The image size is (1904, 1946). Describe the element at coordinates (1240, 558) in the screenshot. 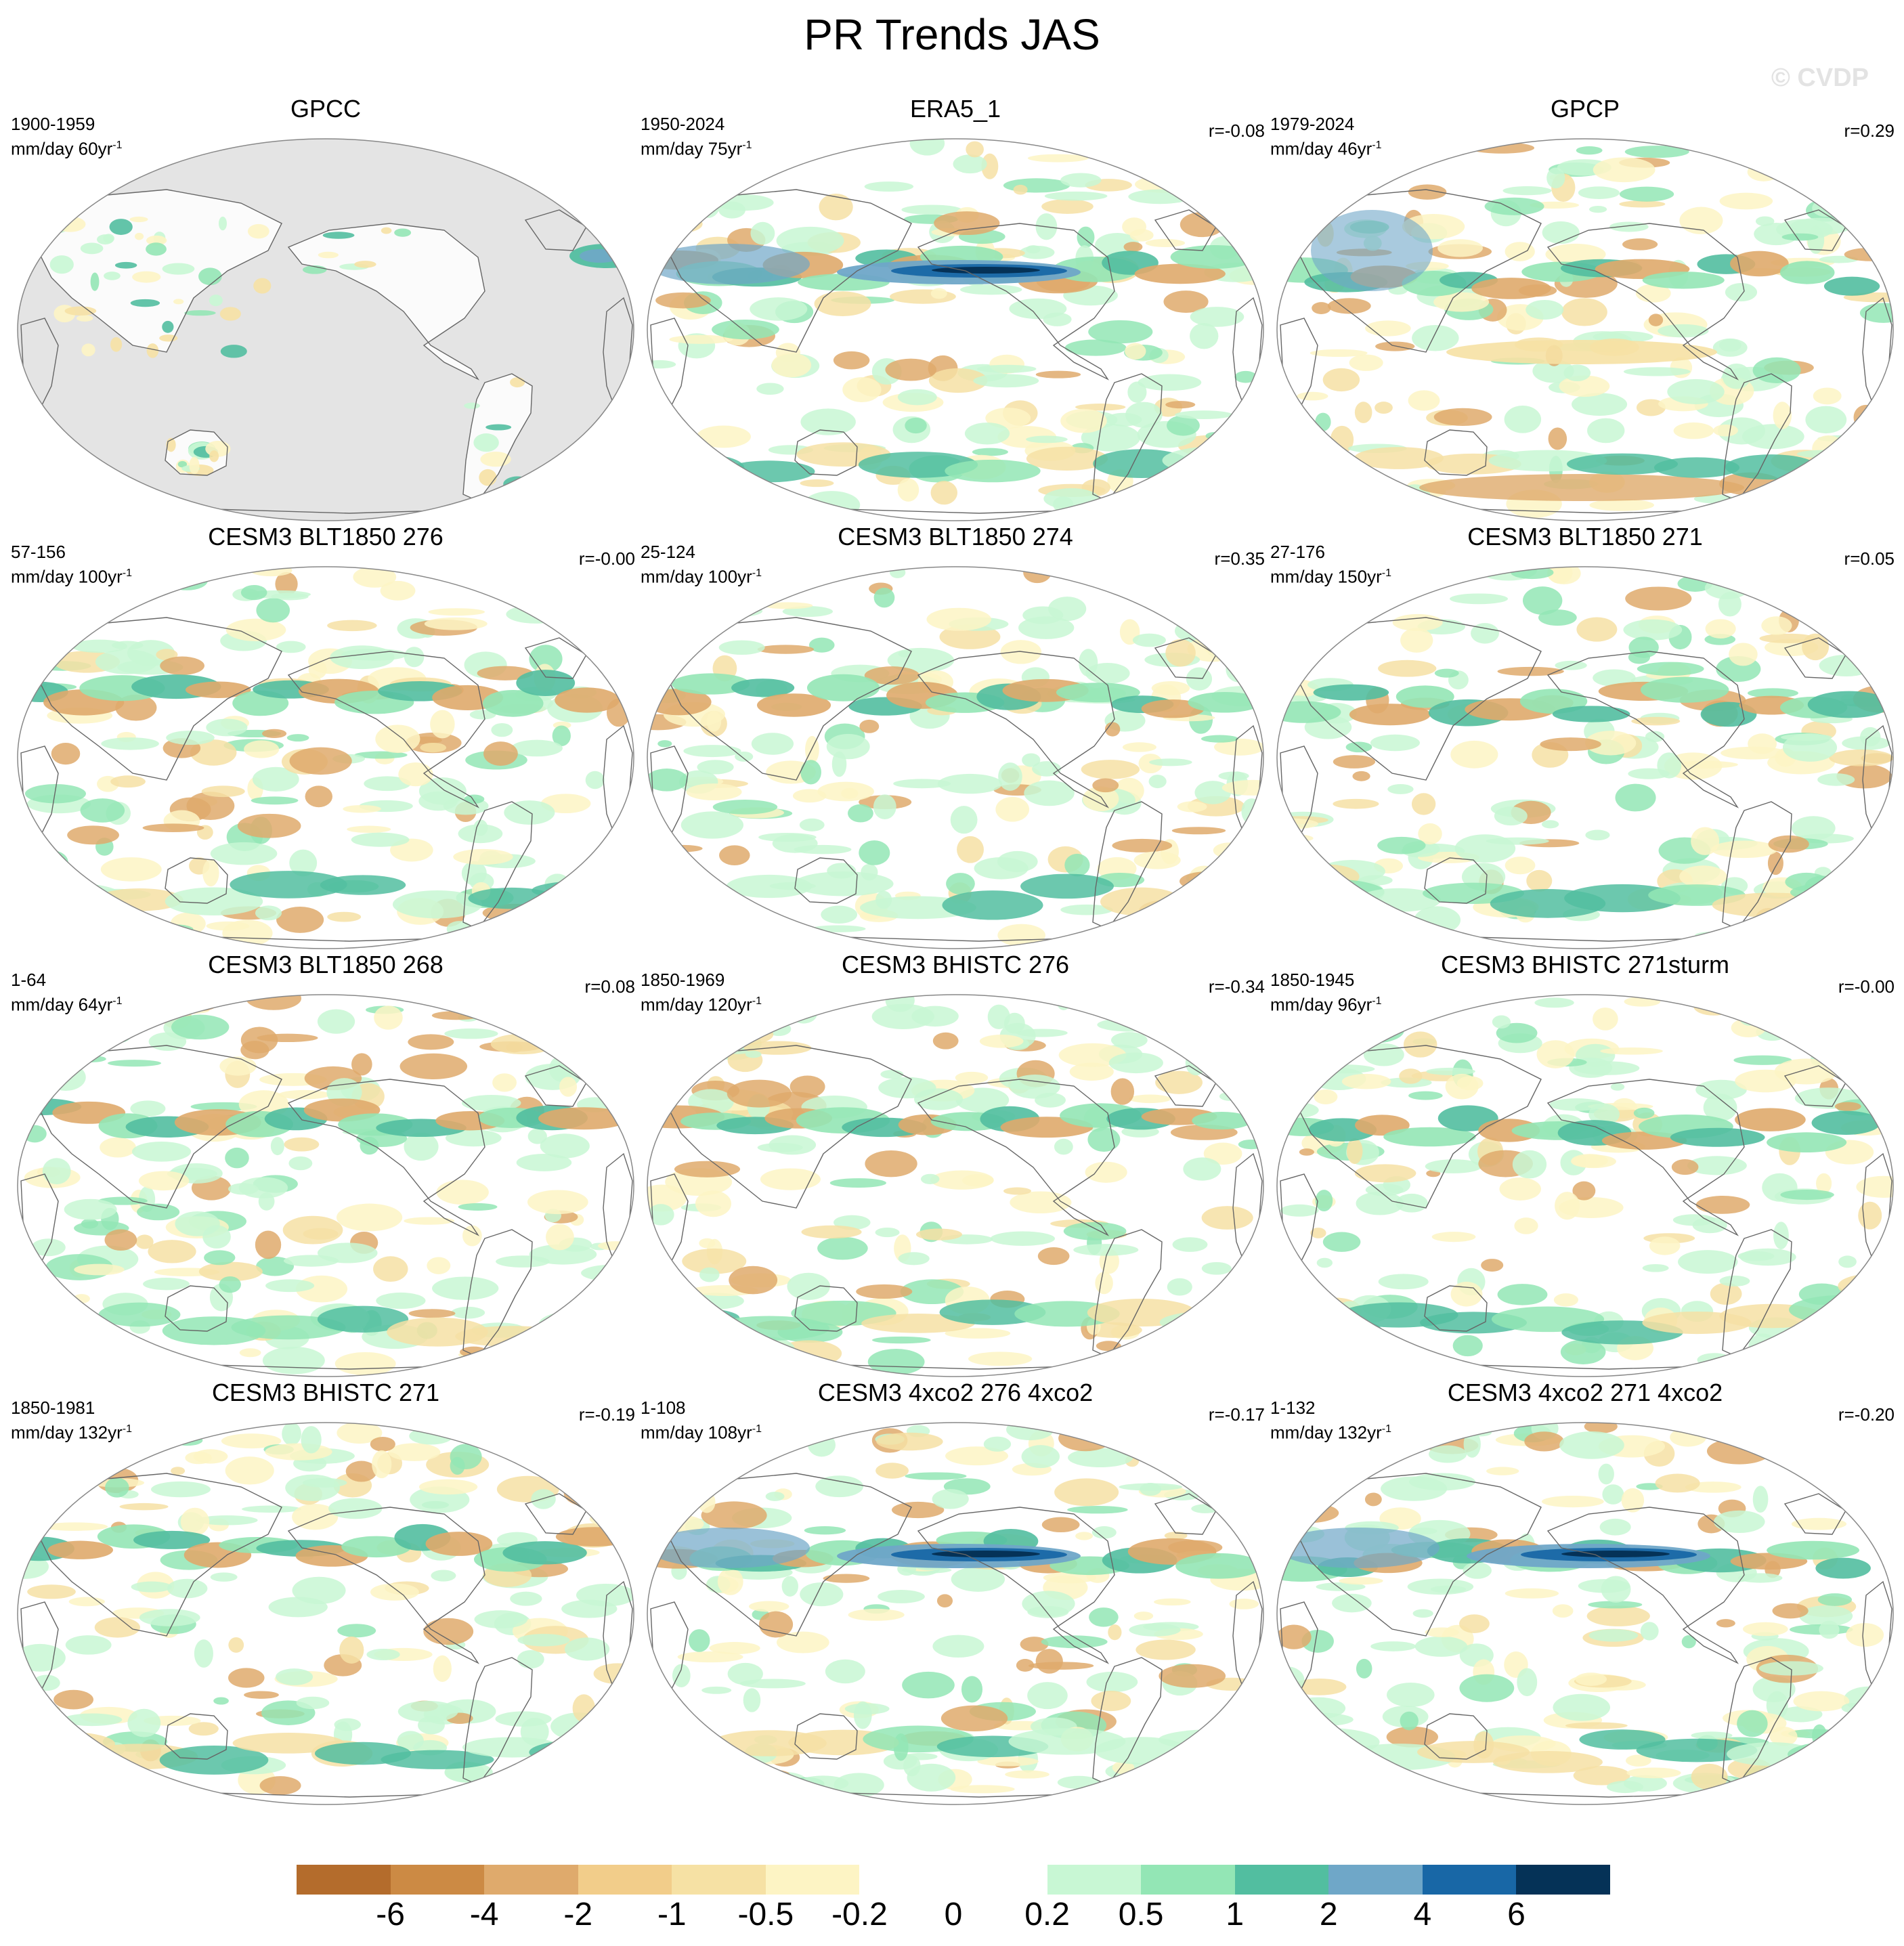

I see `panel-correlation: r=0.35` at that location.